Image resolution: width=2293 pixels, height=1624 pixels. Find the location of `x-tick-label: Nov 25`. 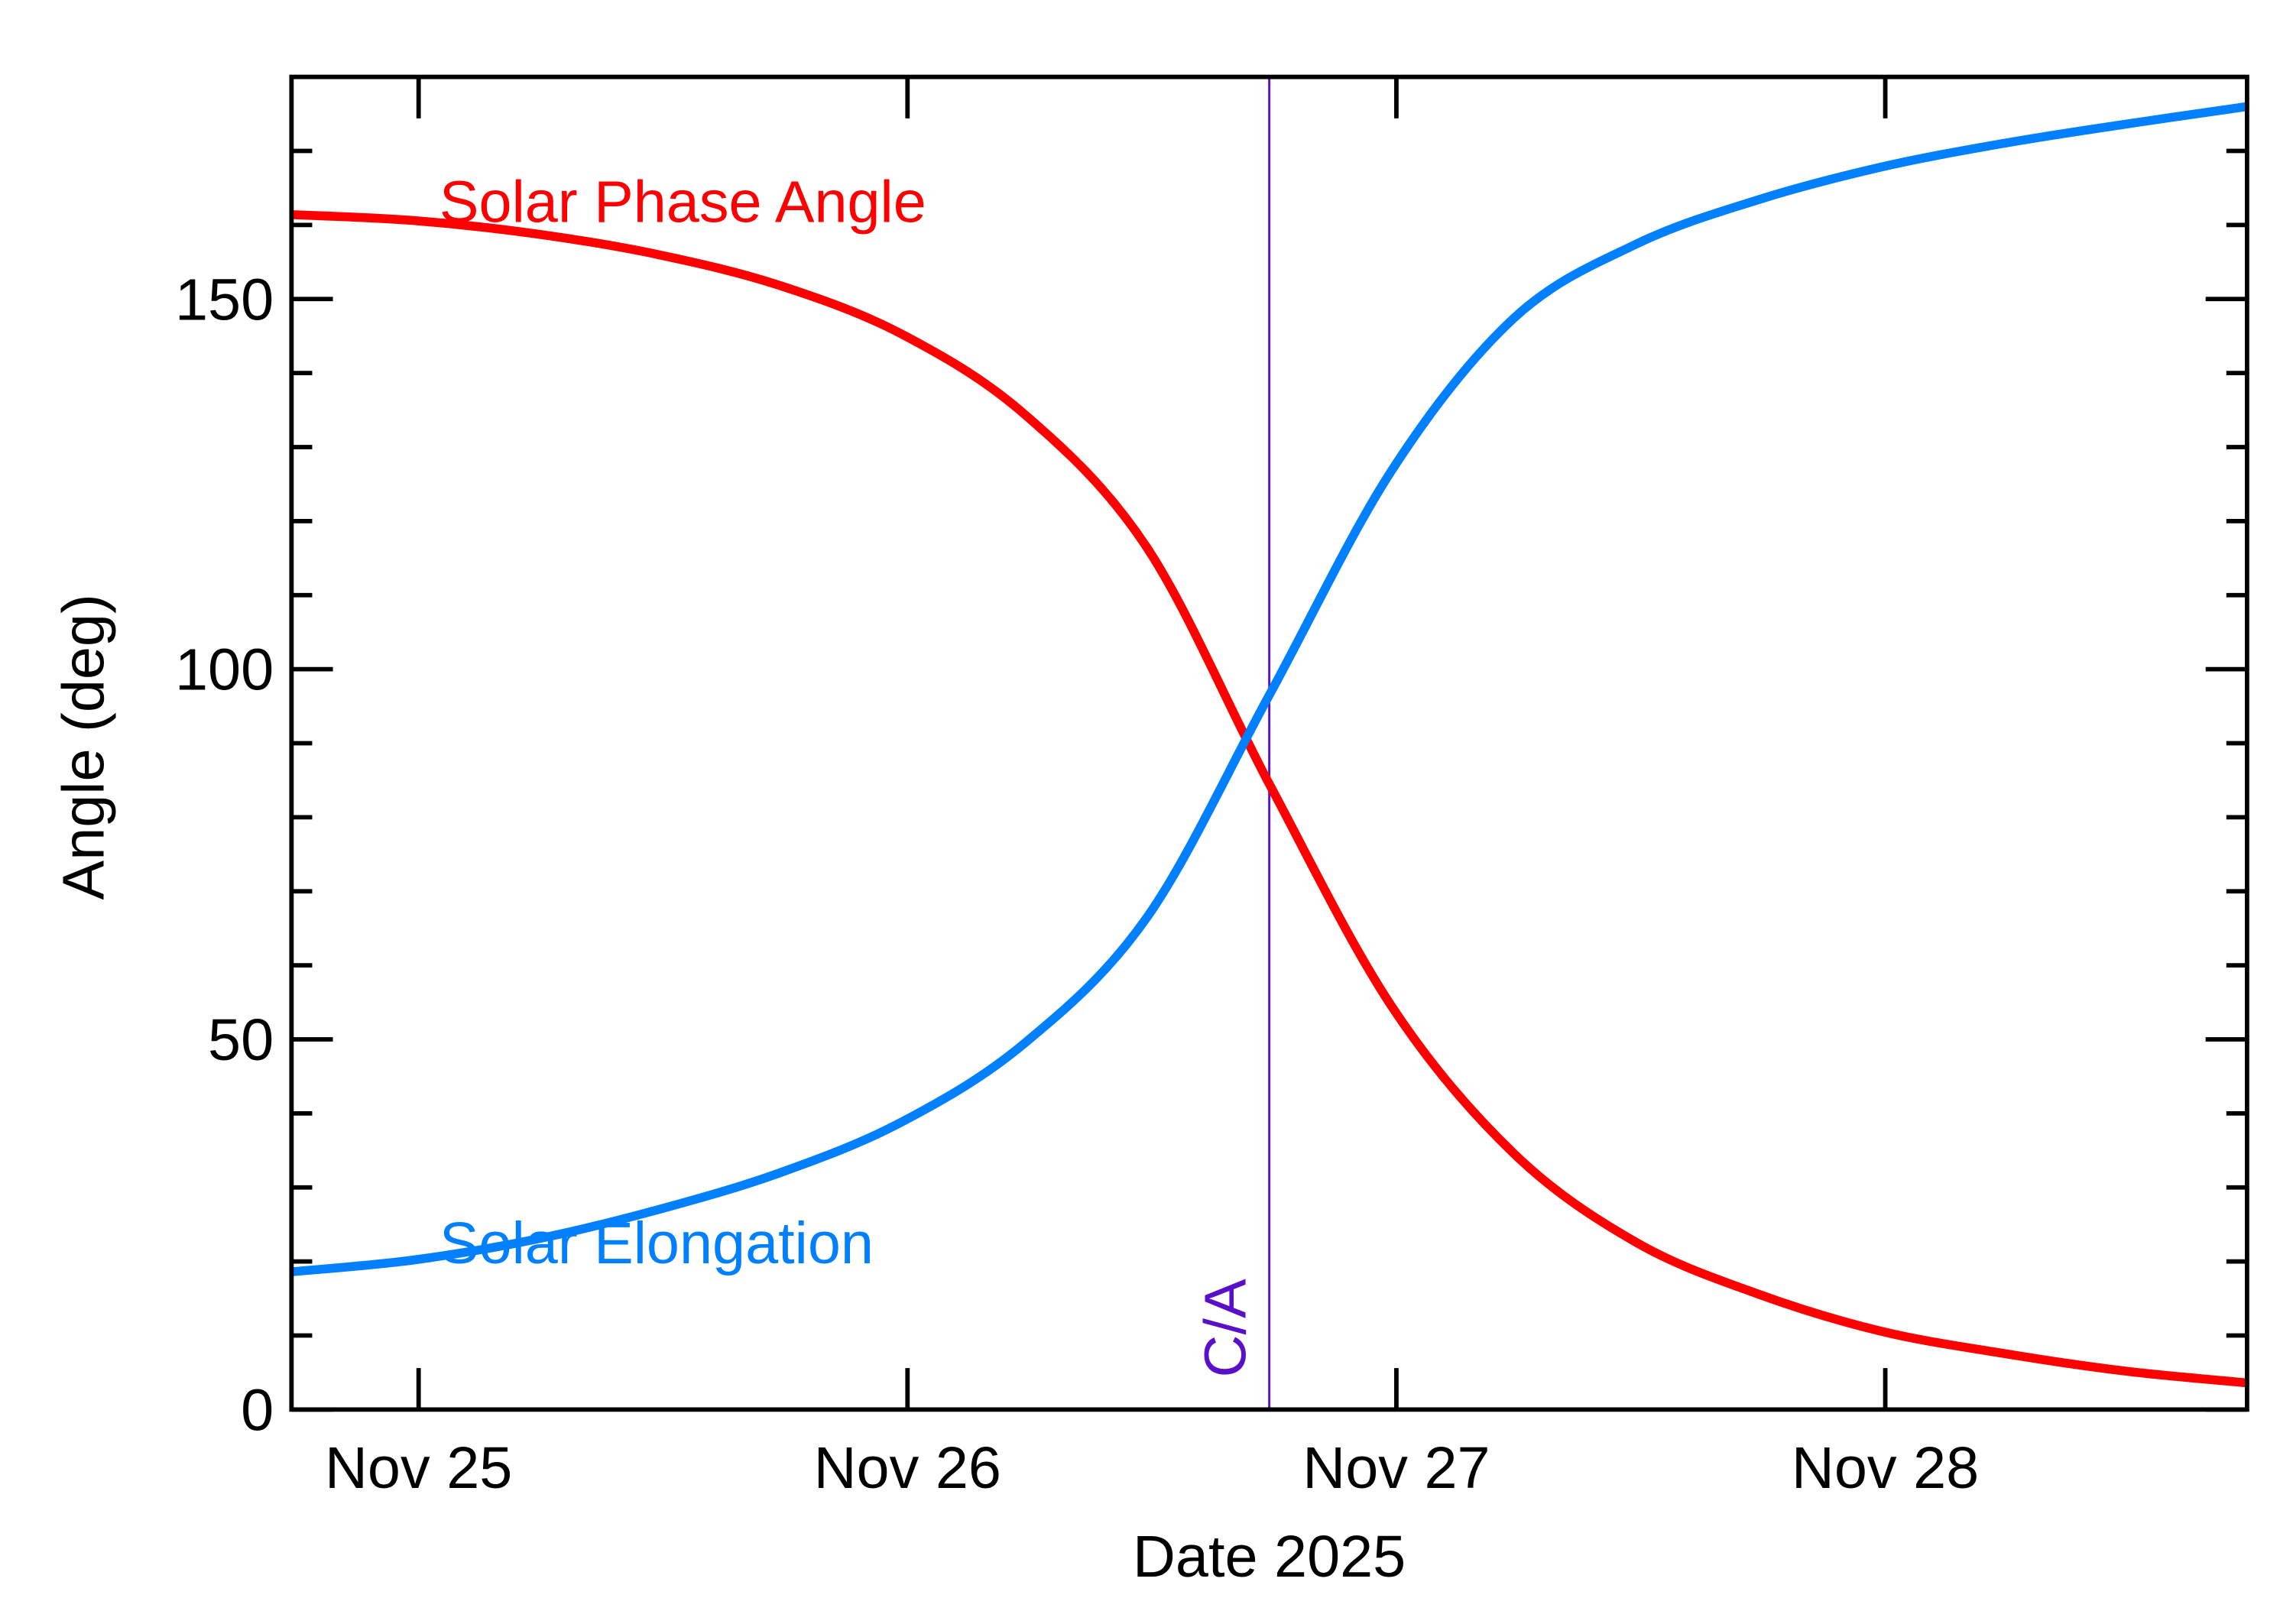

x-tick-label: Nov 25 is located at coordinates (418, 1468).